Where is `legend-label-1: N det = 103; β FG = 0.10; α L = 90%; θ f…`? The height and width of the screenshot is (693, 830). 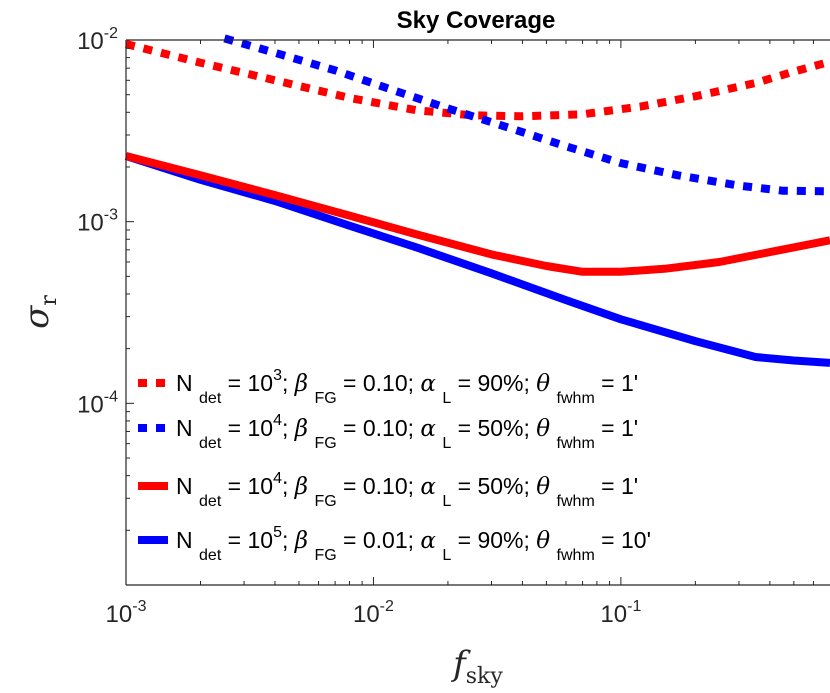
legend-label-1: N det = 103; β FG = 0.10; α L = 90%; θ f… is located at coordinates (407, 387).